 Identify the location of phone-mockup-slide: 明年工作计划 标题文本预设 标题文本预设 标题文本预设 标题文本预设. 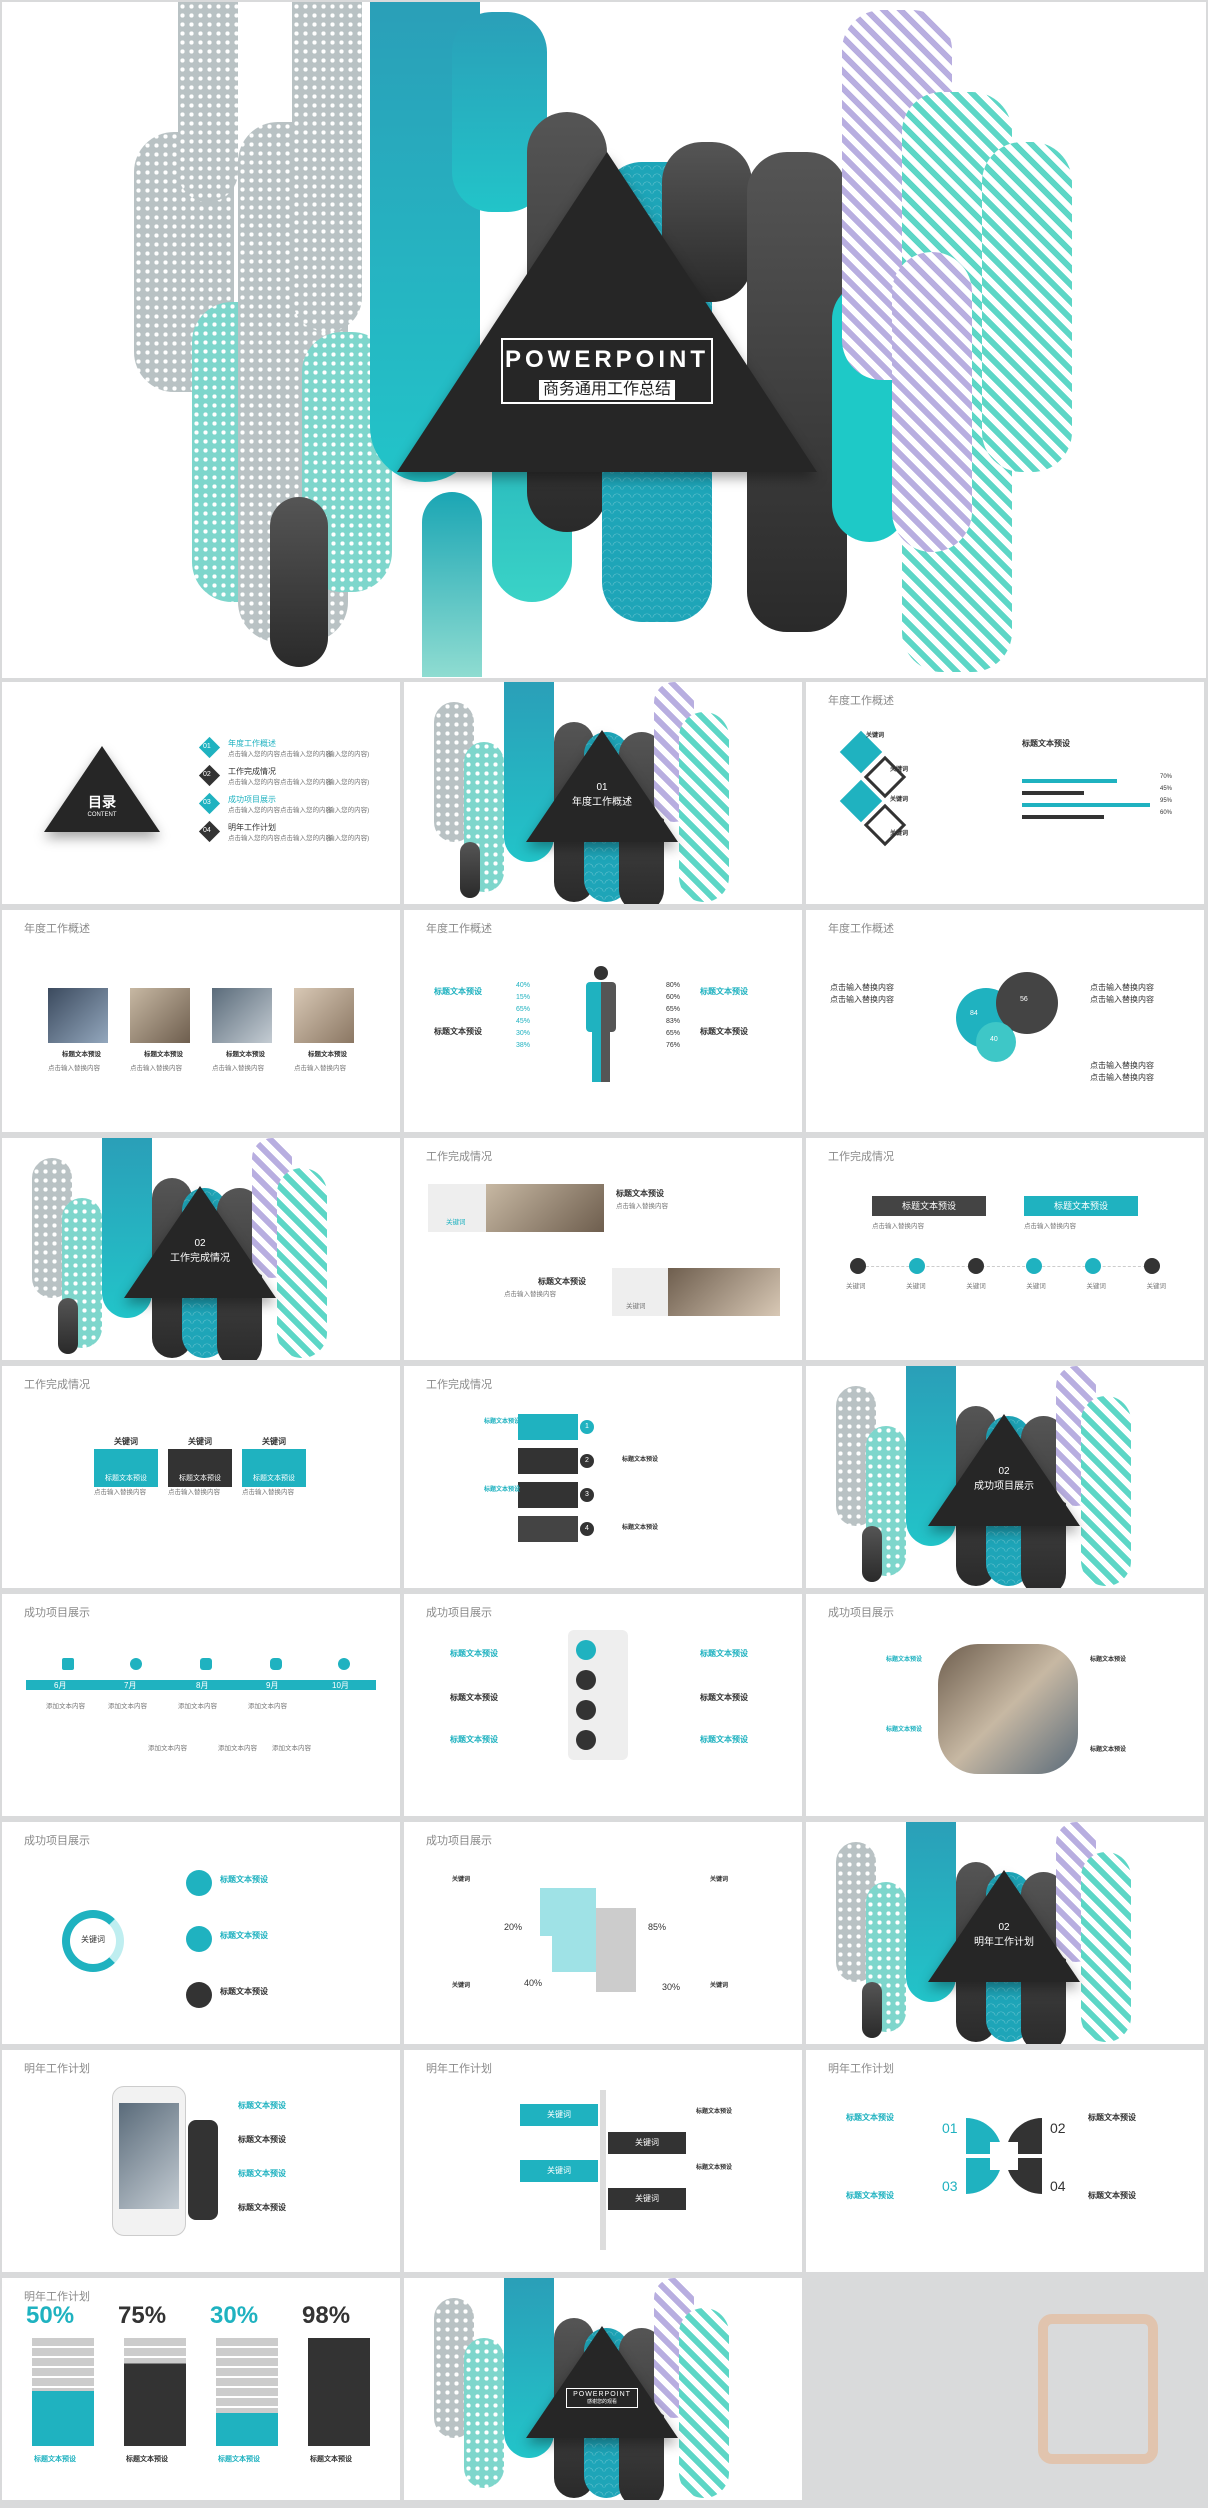
(201, 2161).